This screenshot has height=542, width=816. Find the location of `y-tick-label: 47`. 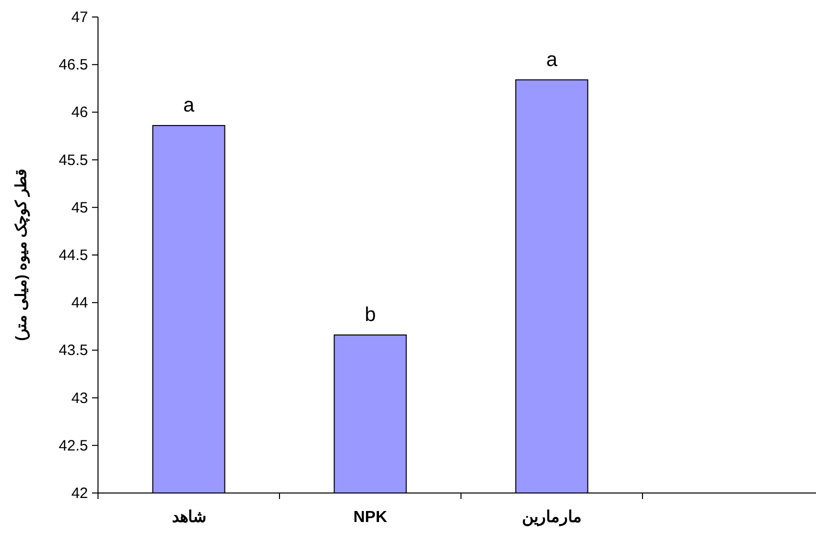

y-tick-label: 47 is located at coordinates (79, 17).